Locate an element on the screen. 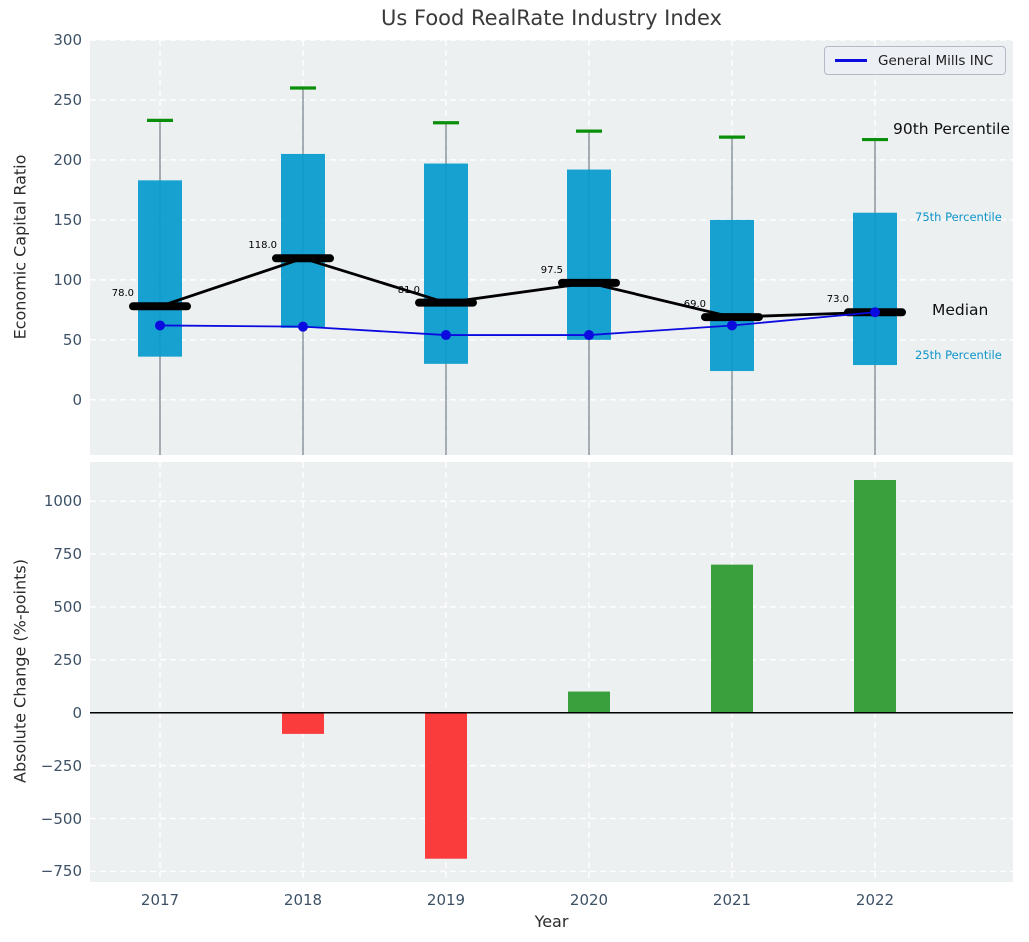  bottom-y-tick-label: −250 is located at coordinates (61, 765).